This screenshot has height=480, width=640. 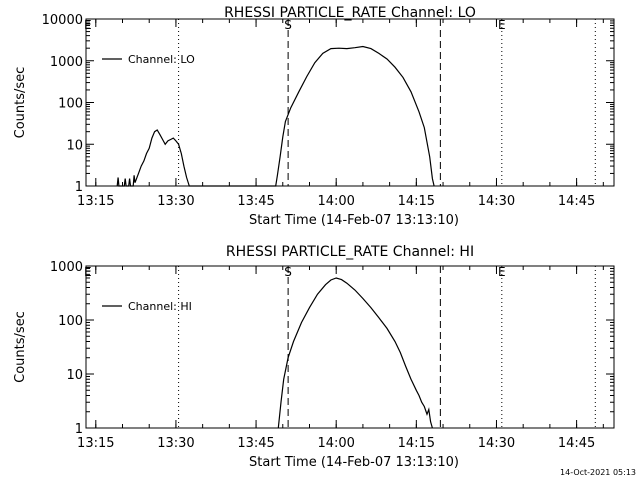 What do you see at coordinates (350, 13) in the screenshot?
I see `chart-title: RHESSI PARTICLE_RATE Channel: LO` at bounding box center [350, 13].